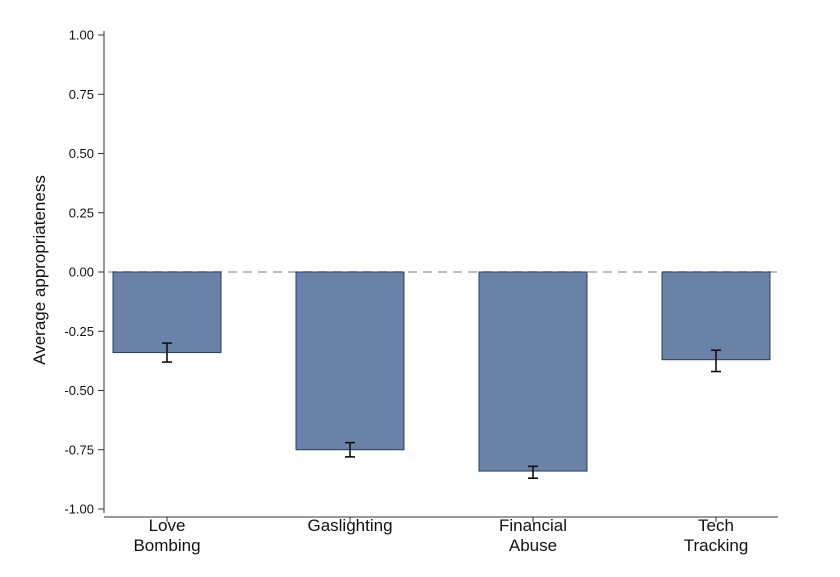 This screenshot has height=577, width=840. I want to click on y-tick-label: -0.50, so click(79, 390).